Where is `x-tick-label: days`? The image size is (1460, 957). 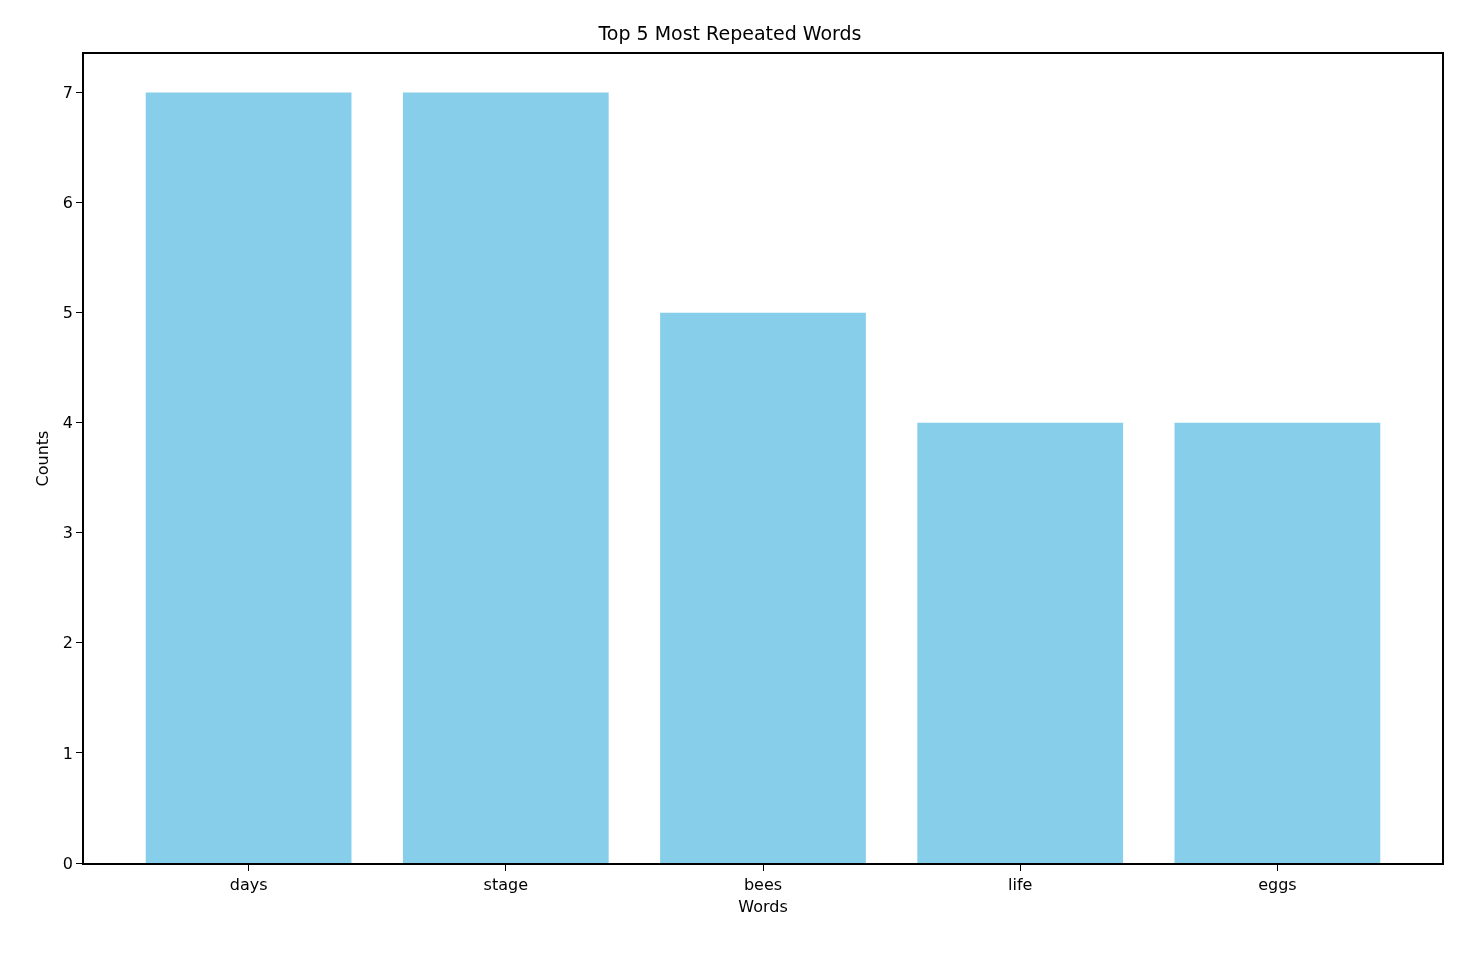
x-tick-label: days is located at coordinates (248, 884).